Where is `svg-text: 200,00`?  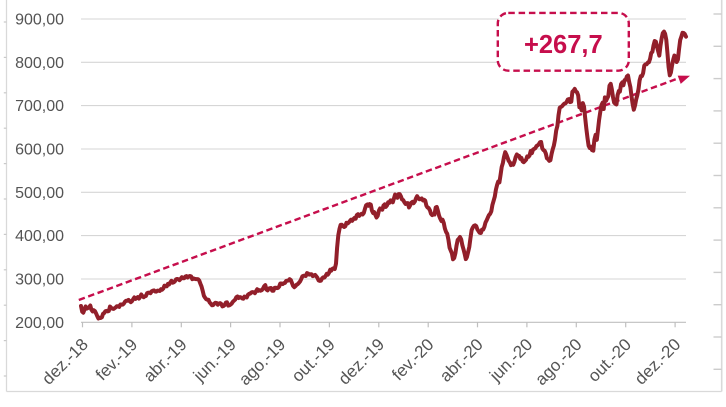 svg-text: 200,00 is located at coordinates (39, 323).